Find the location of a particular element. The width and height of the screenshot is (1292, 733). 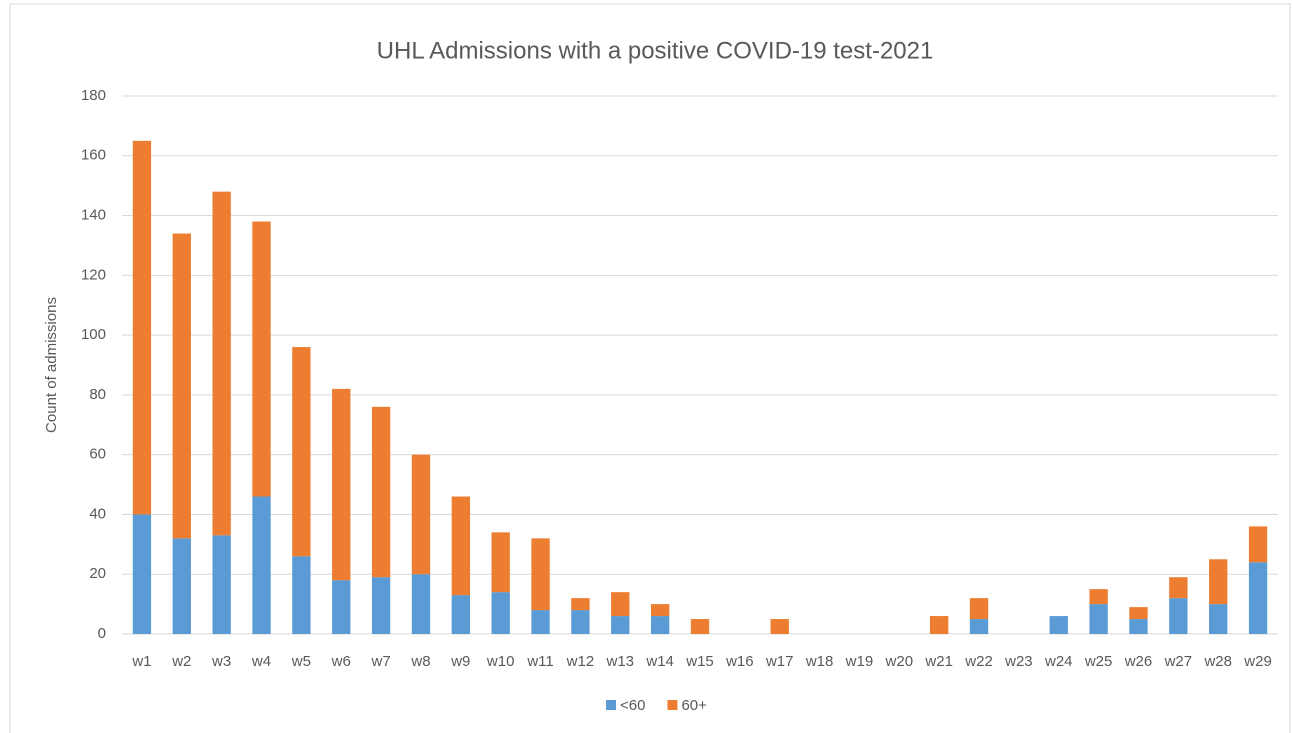

x-tick-label: w25 is located at coordinates (1098, 661).